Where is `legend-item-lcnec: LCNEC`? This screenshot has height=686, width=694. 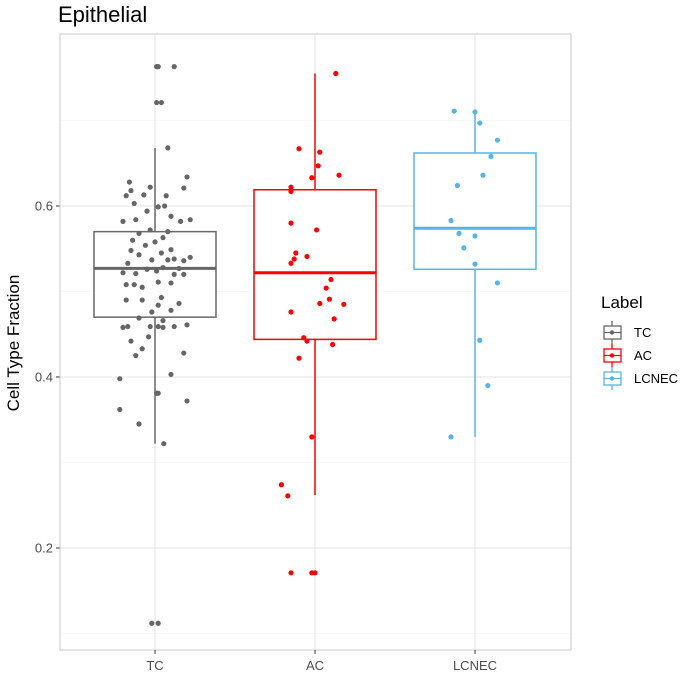 legend-item-lcnec: LCNEC is located at coordinates (640, 378).